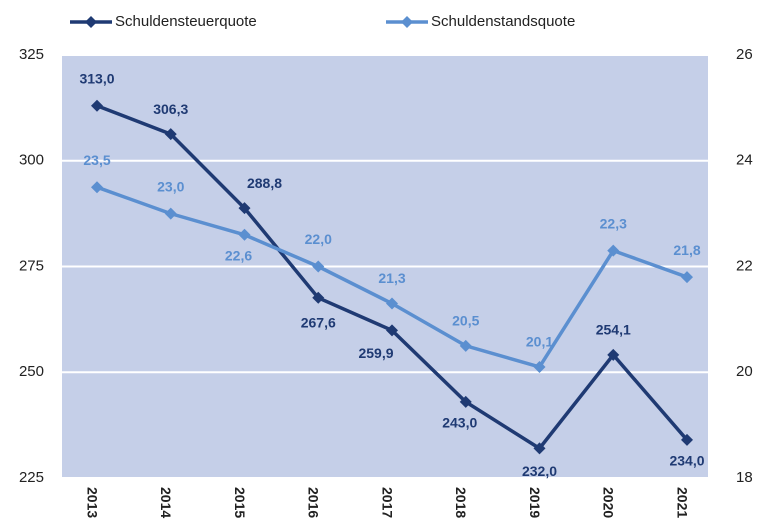 The width and height of the screenshot is (763, 532). Describe the element at coordinates (535, 502) in the screenshot. I see `x-tick-label: 2019` at that location.